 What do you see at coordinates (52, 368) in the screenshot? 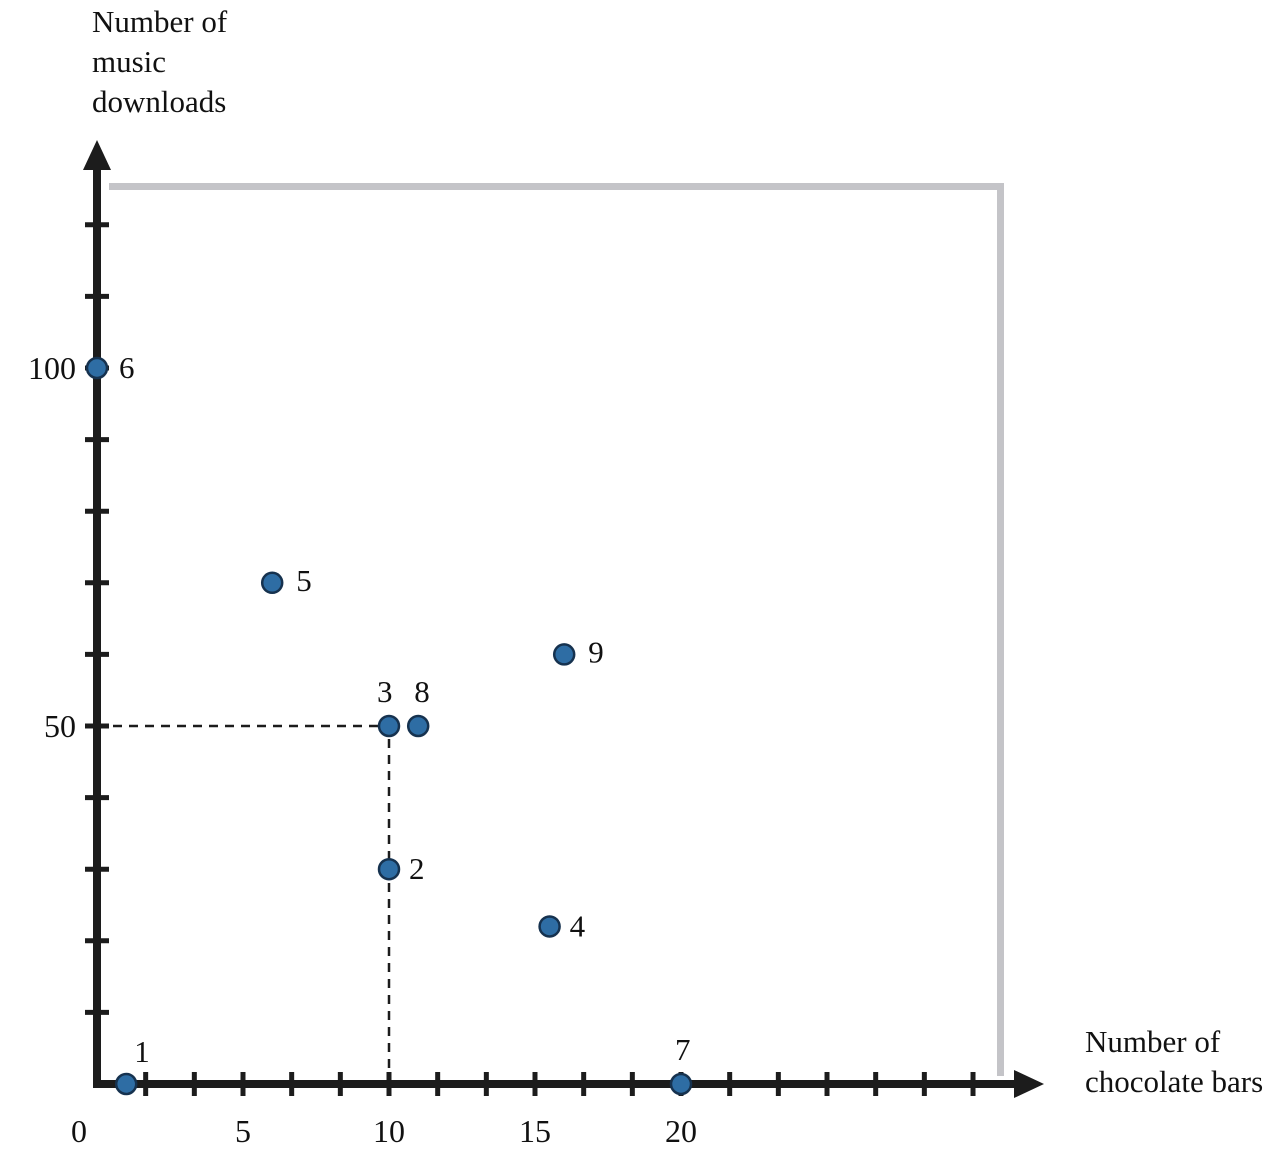
I see `y-tick-label: 100` at bounding box center [52, 368].